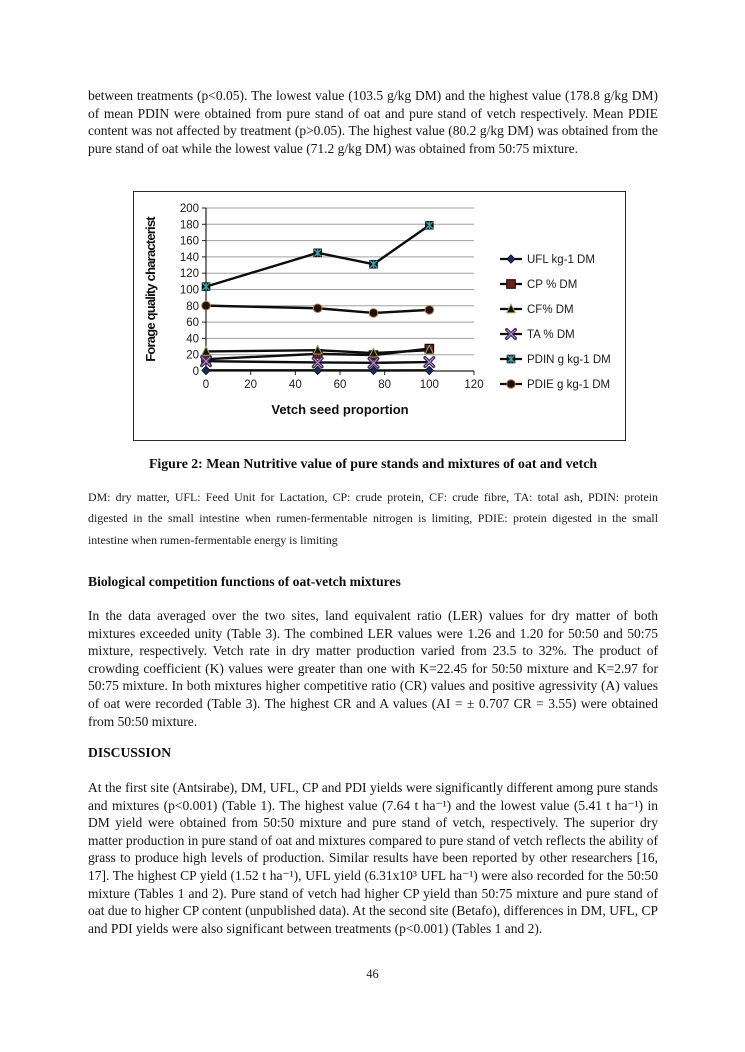 The width and height of the screenshot is (745, 1052). What do you see at coordinates (206, 385) in the screenshot?
I see `x-tick-label: 0` at bounding box center [206, 385].